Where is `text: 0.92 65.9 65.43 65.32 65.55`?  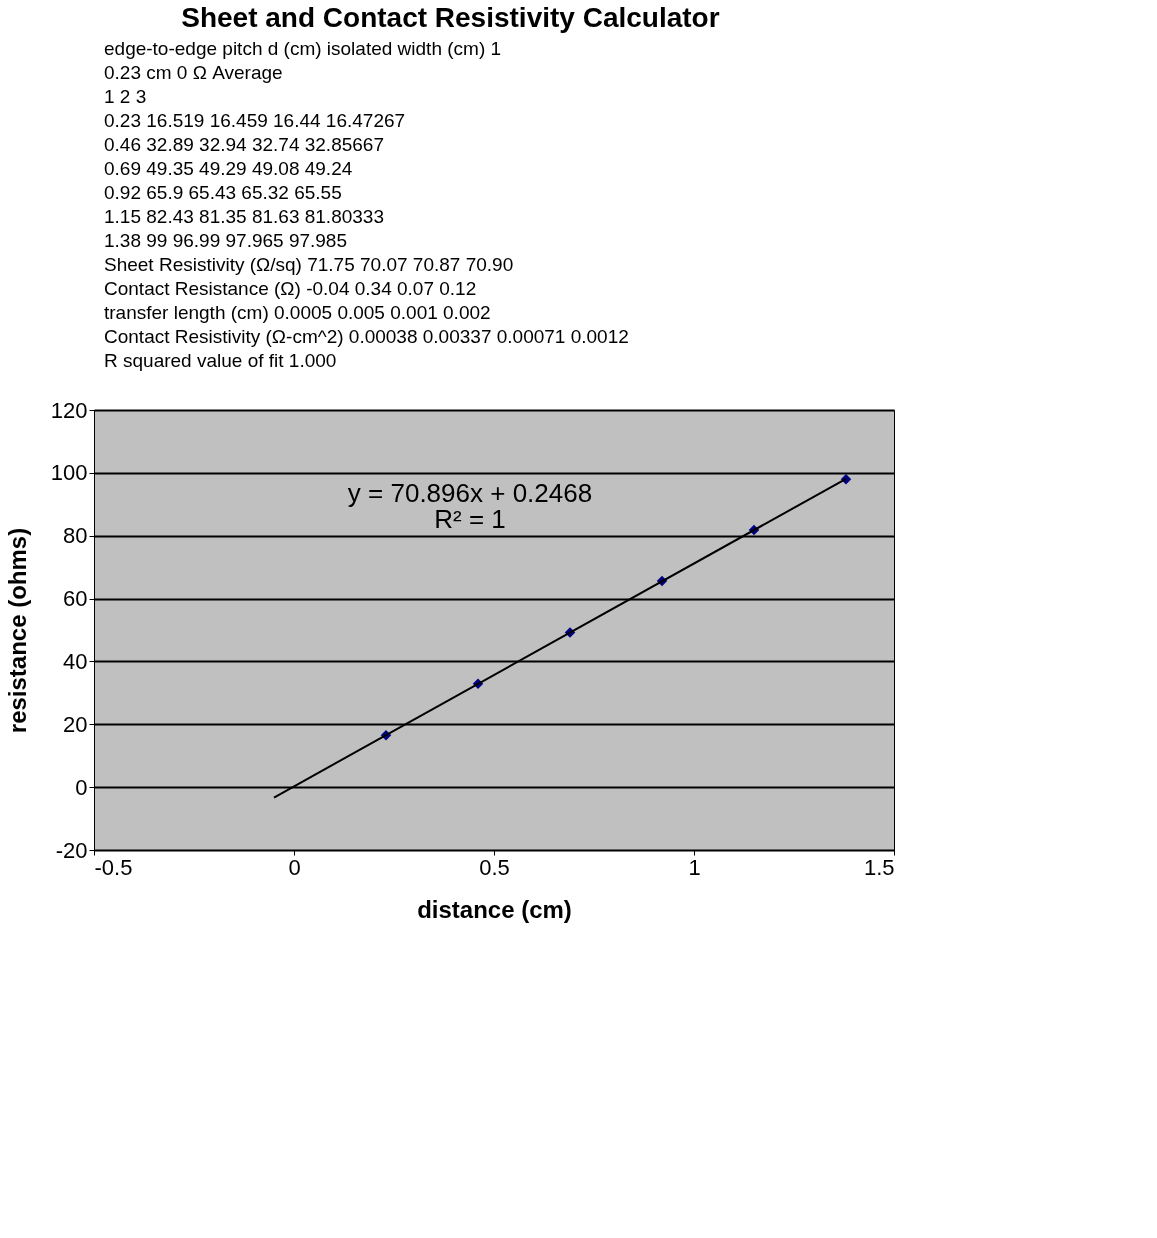
text: 0.92 65.9 65.43 65.32 65.55 is located at coordinates (223, 192).